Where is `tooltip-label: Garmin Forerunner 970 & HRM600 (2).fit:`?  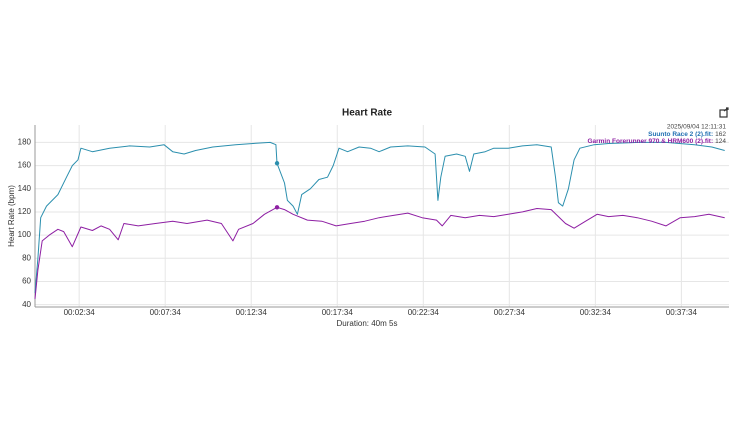
tooltip-label: Garmin Forerunner 970 & HRM600 (2).fit: is located at coordinates (650, 141).